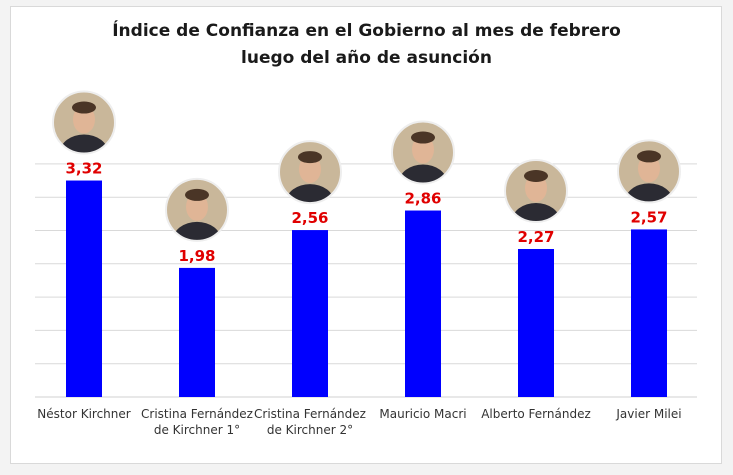 The height and width of the screenshot is (475, 733). I want to click on data-label: 2,57, so click(648, 217).